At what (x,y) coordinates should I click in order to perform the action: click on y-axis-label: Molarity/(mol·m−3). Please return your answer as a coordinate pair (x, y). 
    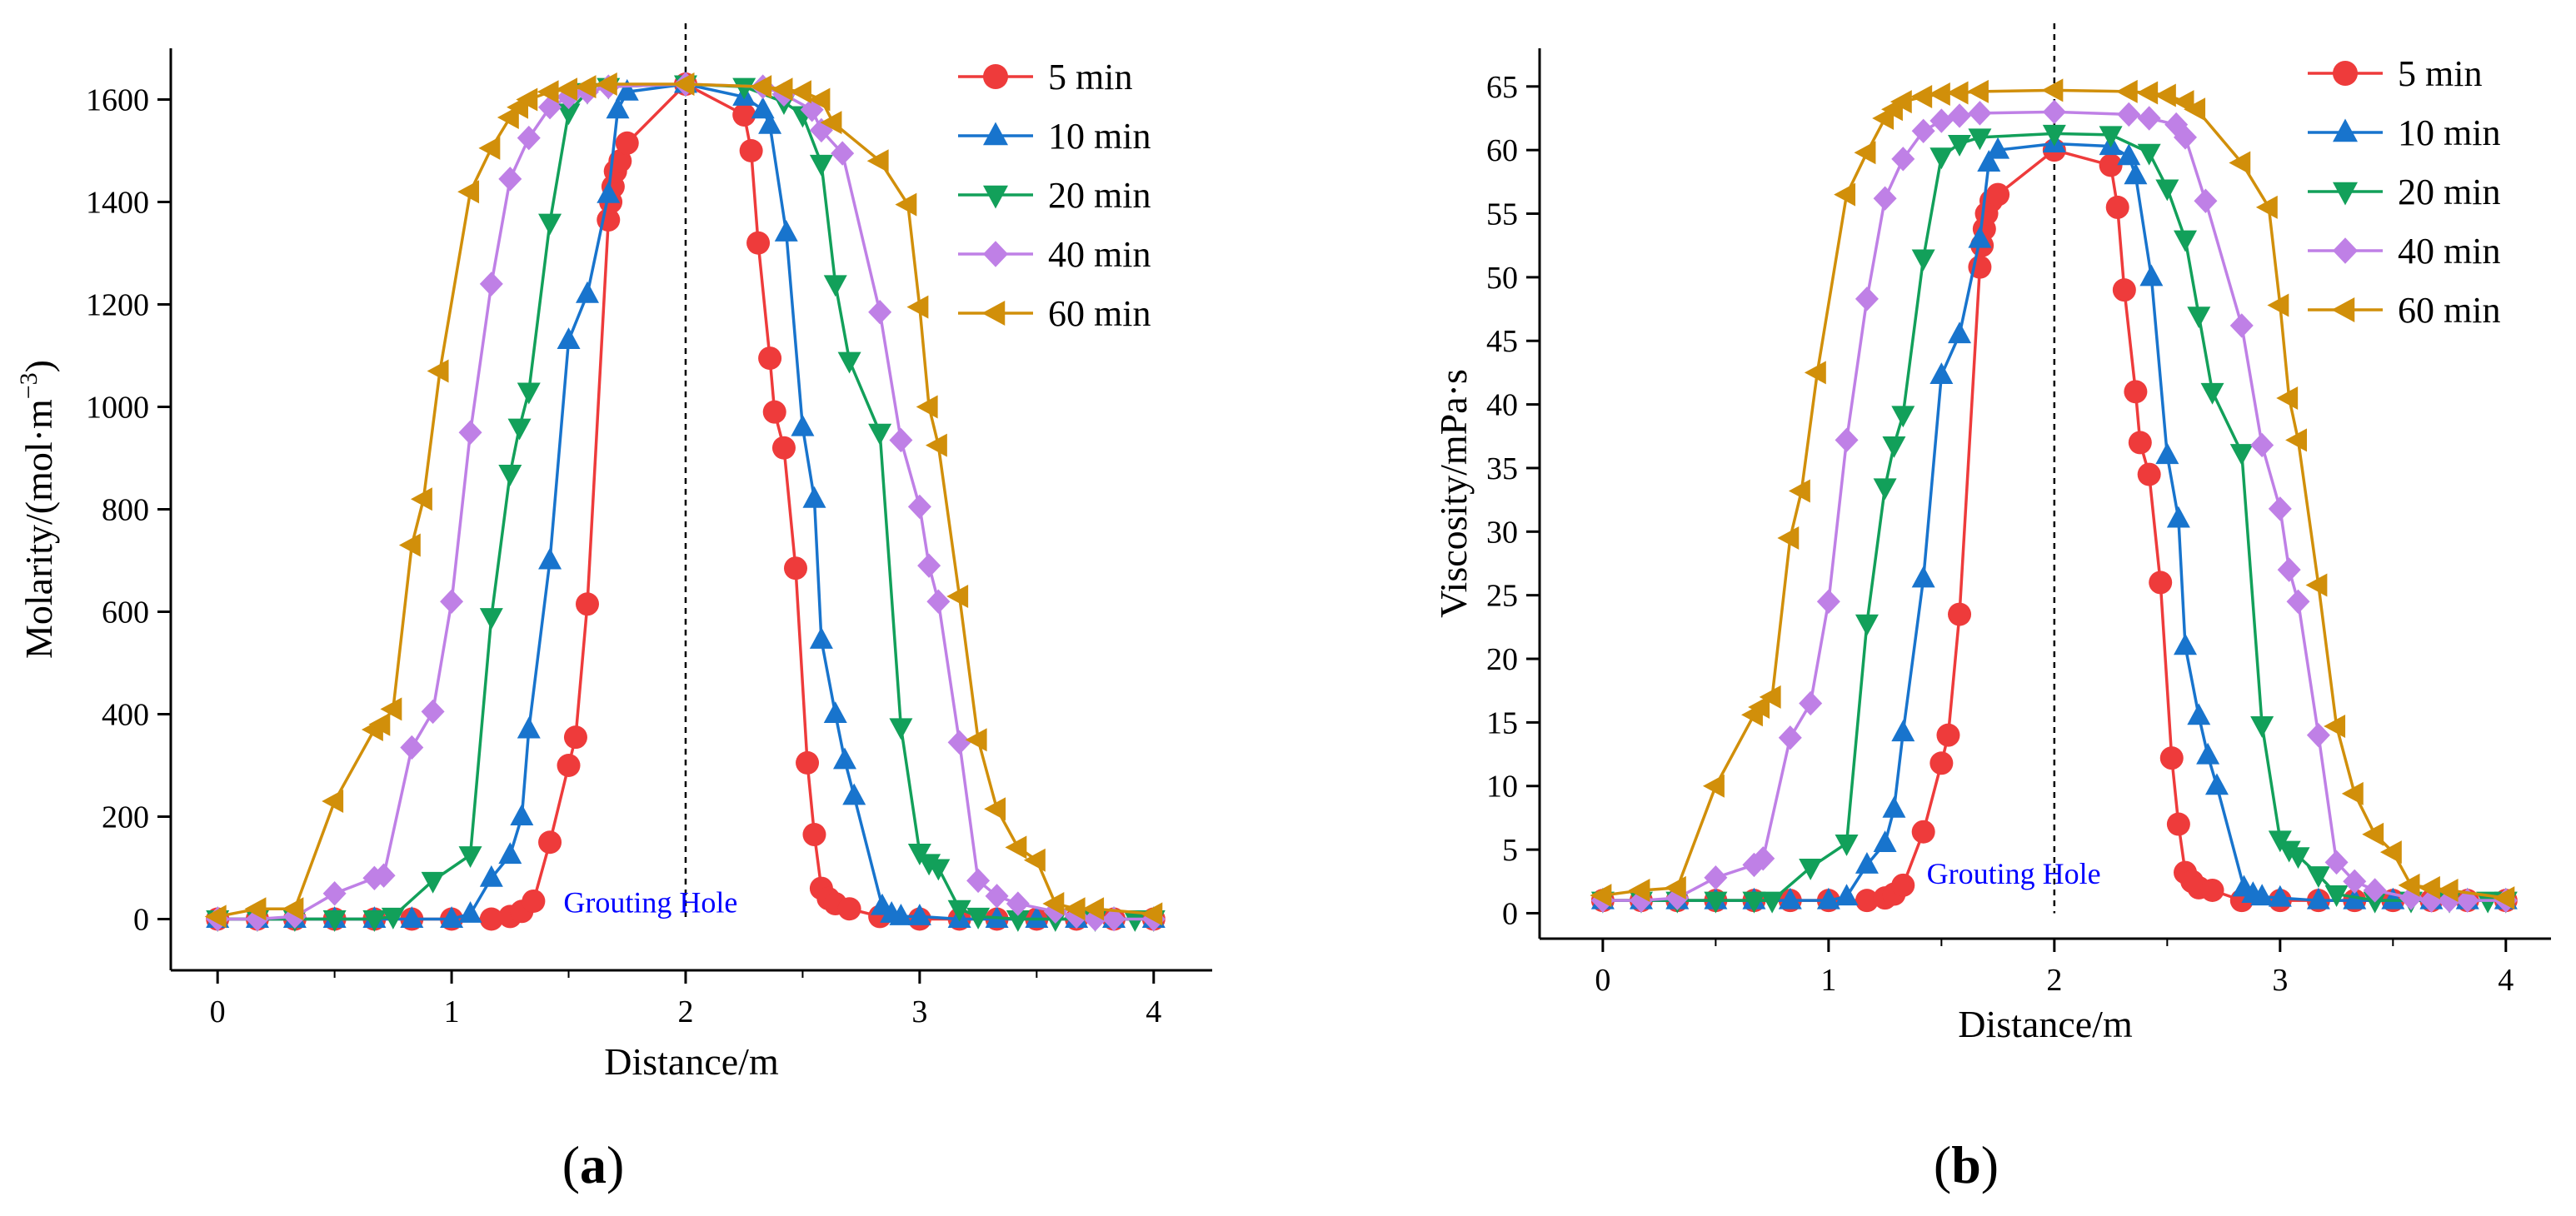
    Looking at the image, I should click on (37, 509).